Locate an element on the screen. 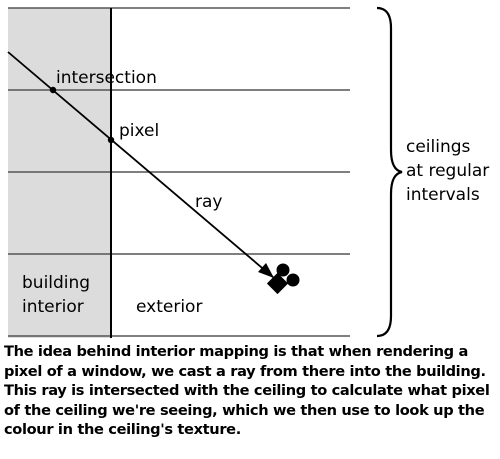  intersection-point is located at coordinates (53, 90).